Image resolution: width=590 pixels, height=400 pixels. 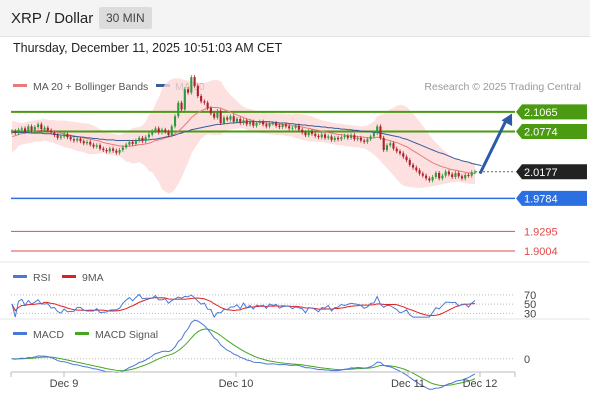 What do you see at coordinates (295, 18) in the screenshot?
I see `header-bar: XRP / Dollar 30 MIN` at bounding box center [295, 18].